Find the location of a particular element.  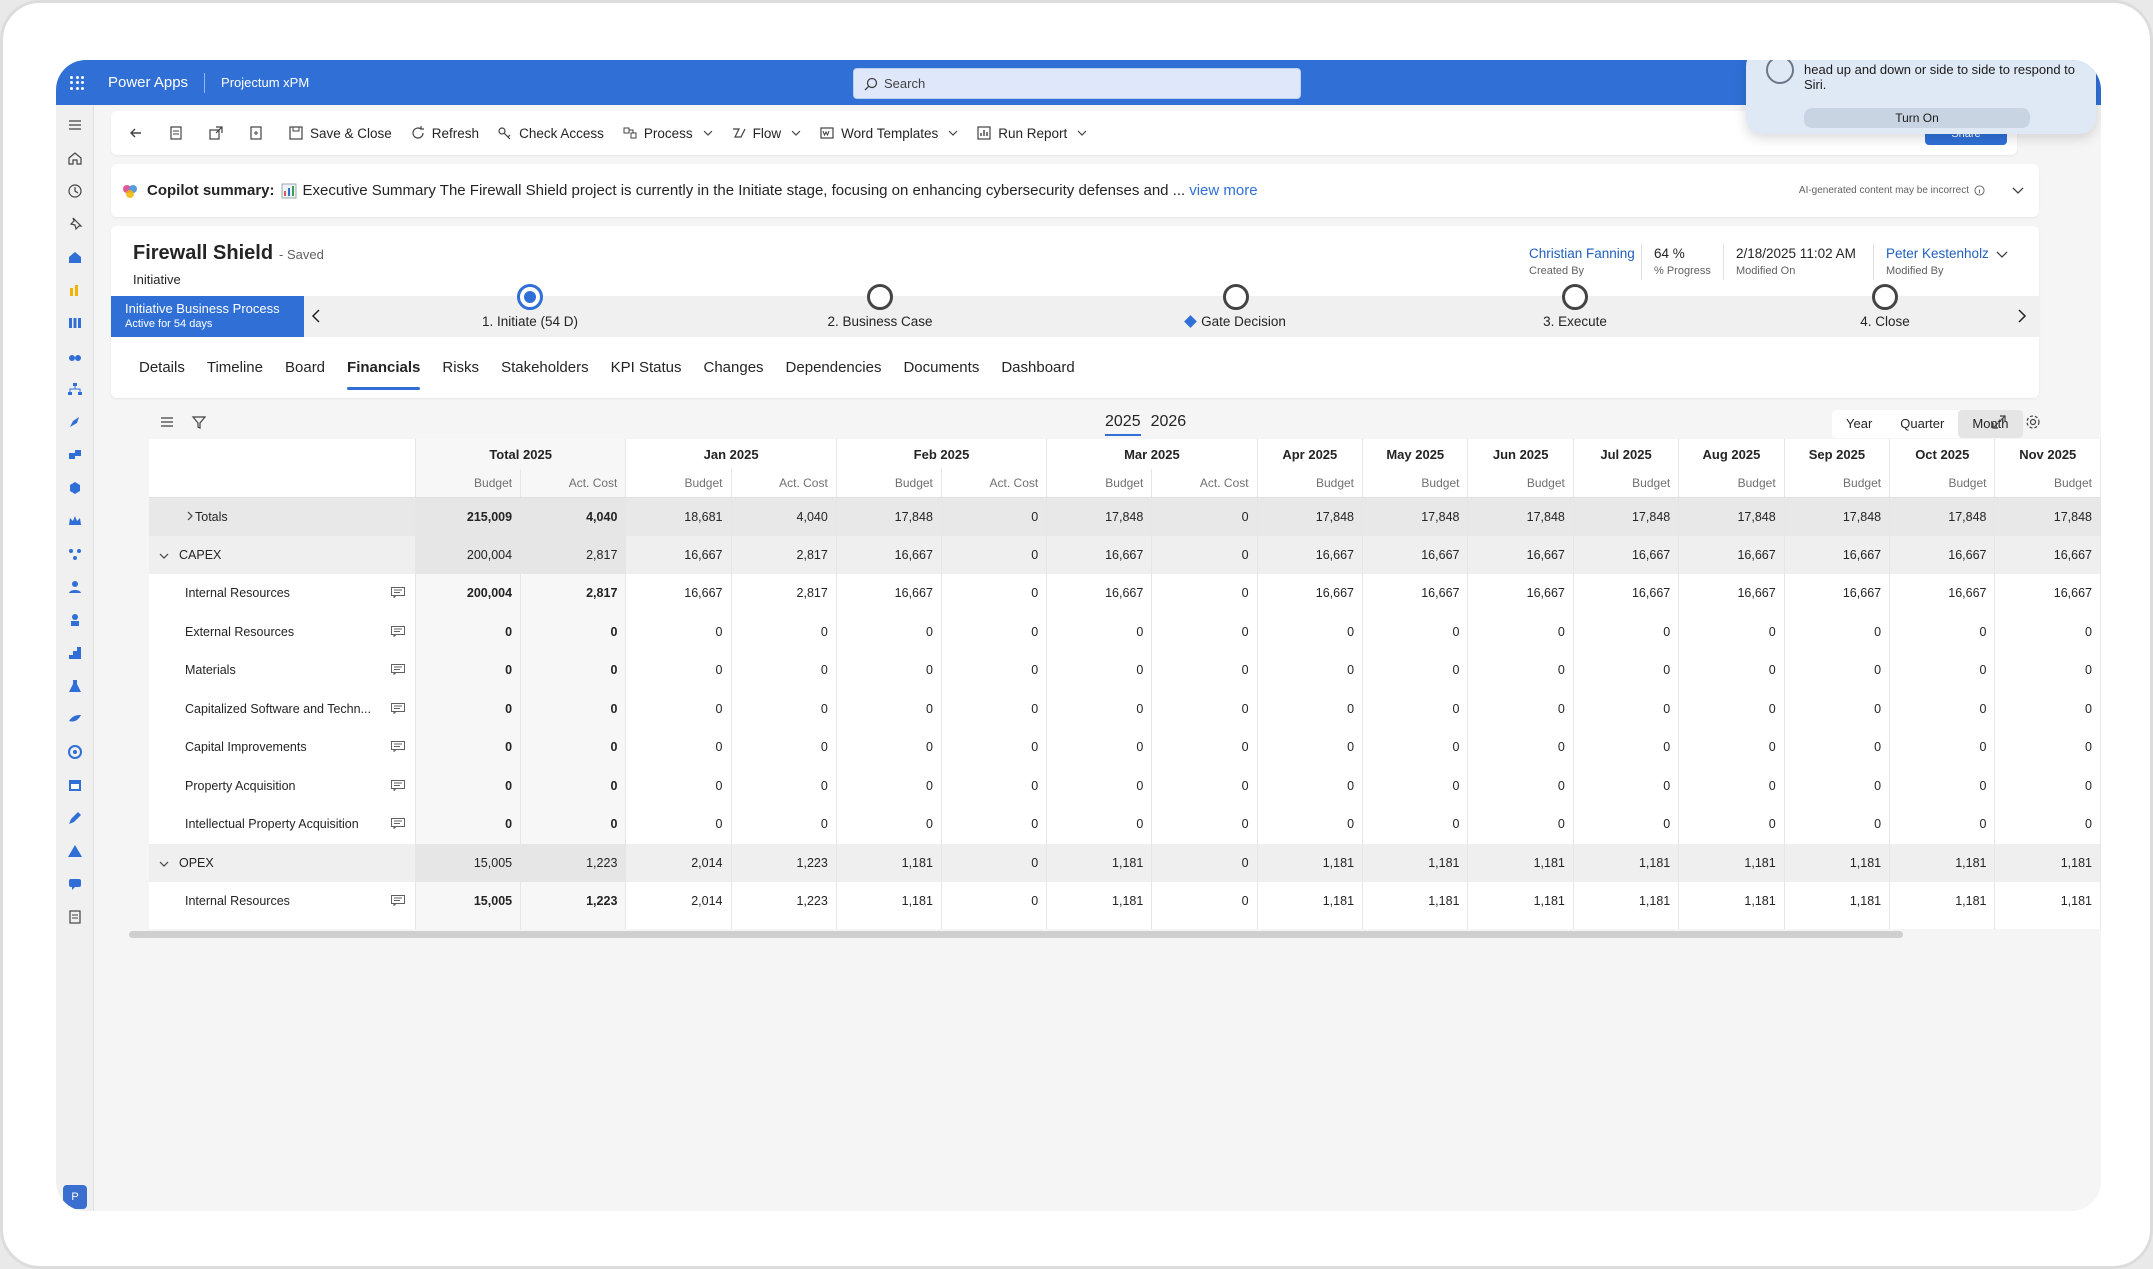

bar-chart-icon is located at coordinates (75, 290).